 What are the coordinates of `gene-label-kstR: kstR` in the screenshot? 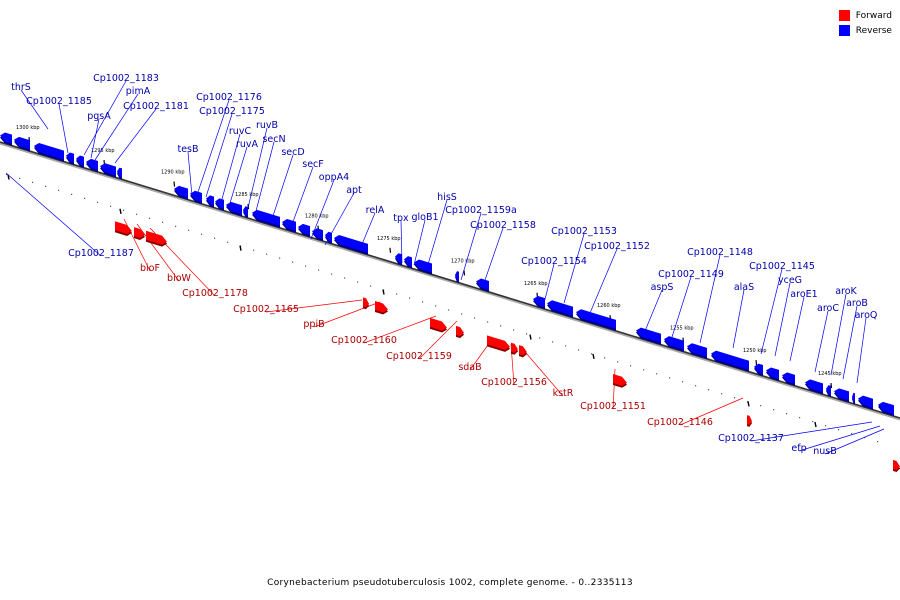 It's located at (563, 393).